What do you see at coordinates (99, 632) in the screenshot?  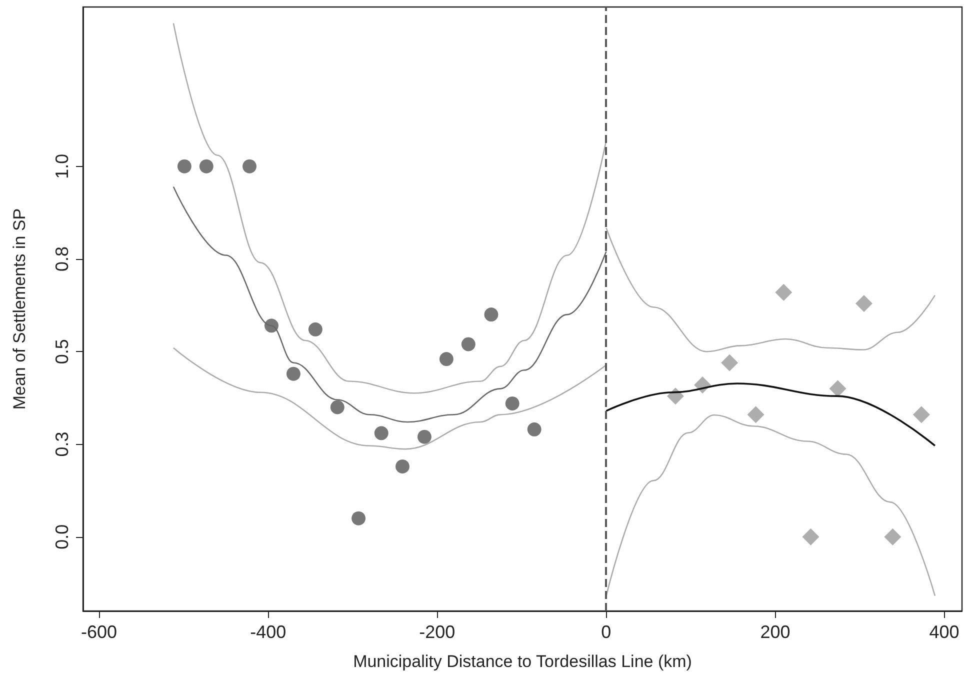 I see `x-tick-label: -600` at bounding box center [99, 632].